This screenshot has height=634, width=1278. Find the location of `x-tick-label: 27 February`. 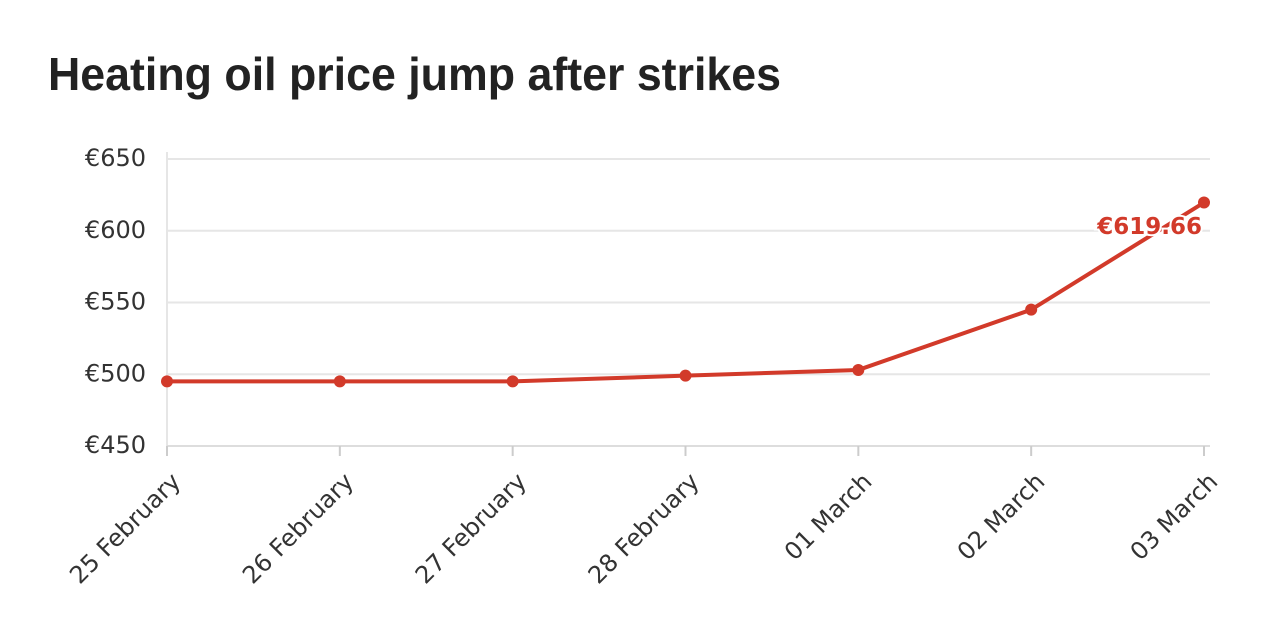

x-tick-label: 27 February is located at coordinates (471, 528).